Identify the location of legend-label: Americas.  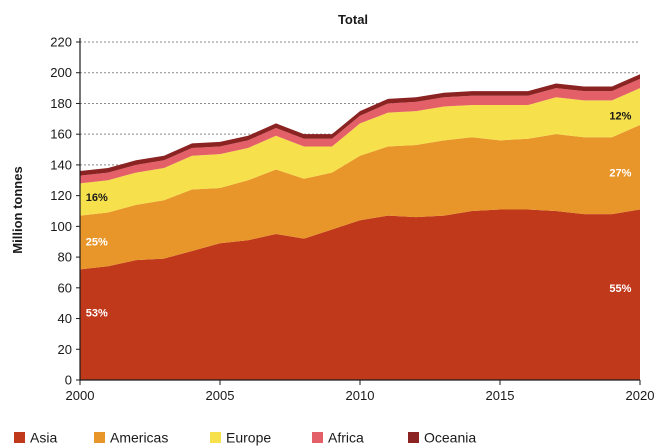
(139, 438).